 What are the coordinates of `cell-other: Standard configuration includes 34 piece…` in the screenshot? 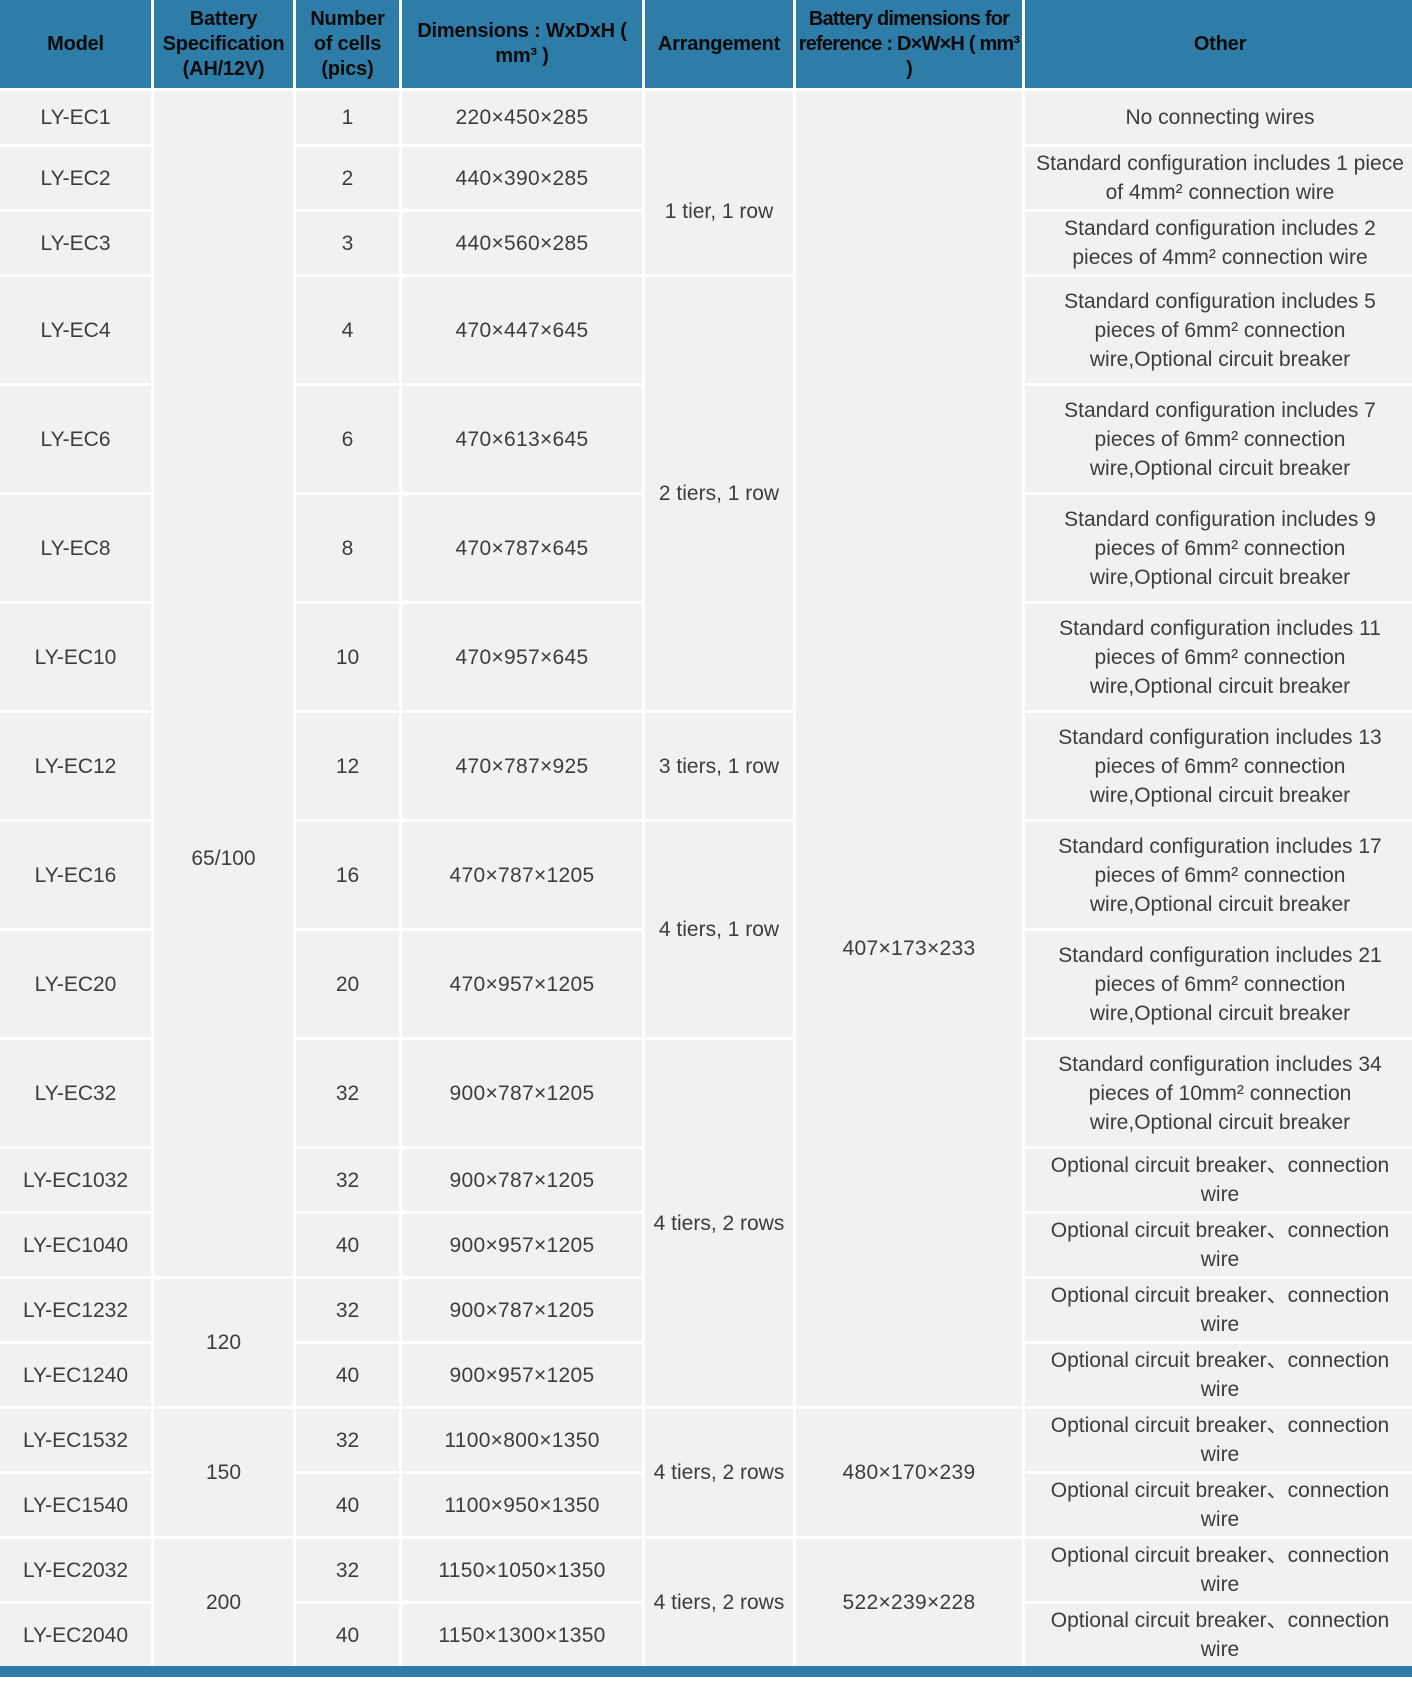 It's located at (1217, 1093).